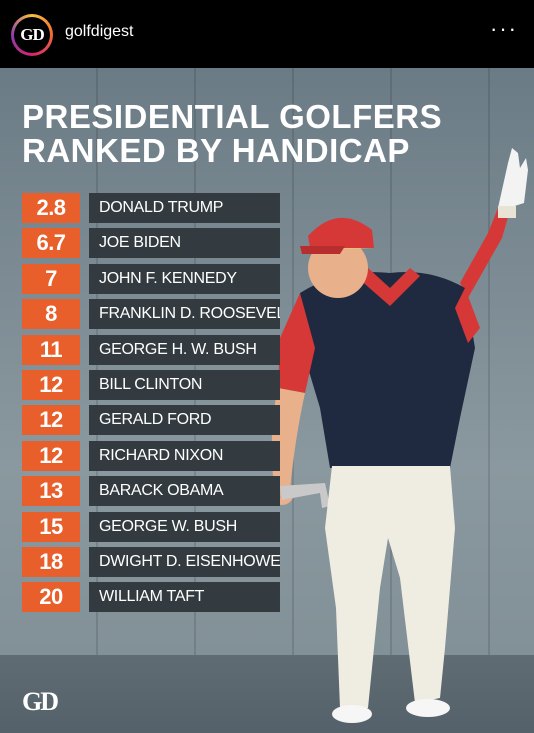  I want to click on ranking-row: 6.7 JOE BIDEN, so click(151, 243).